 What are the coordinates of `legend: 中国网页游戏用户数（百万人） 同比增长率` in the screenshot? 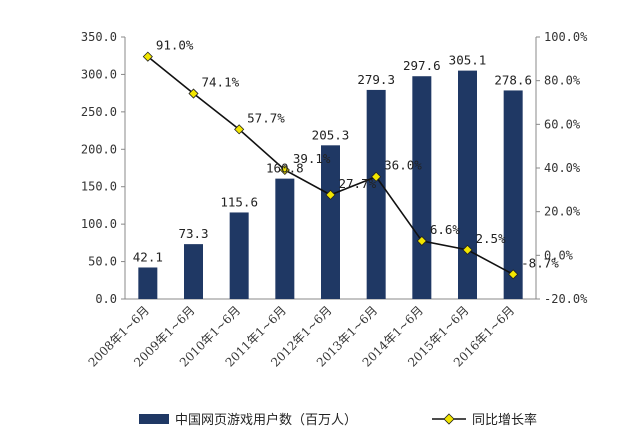 It's located at (338, 420).